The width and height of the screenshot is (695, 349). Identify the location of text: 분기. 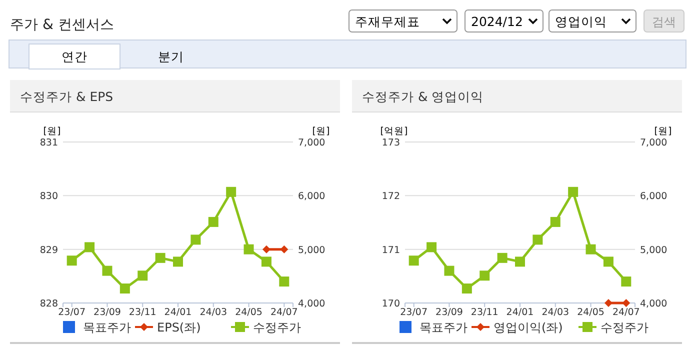
(171, 56).